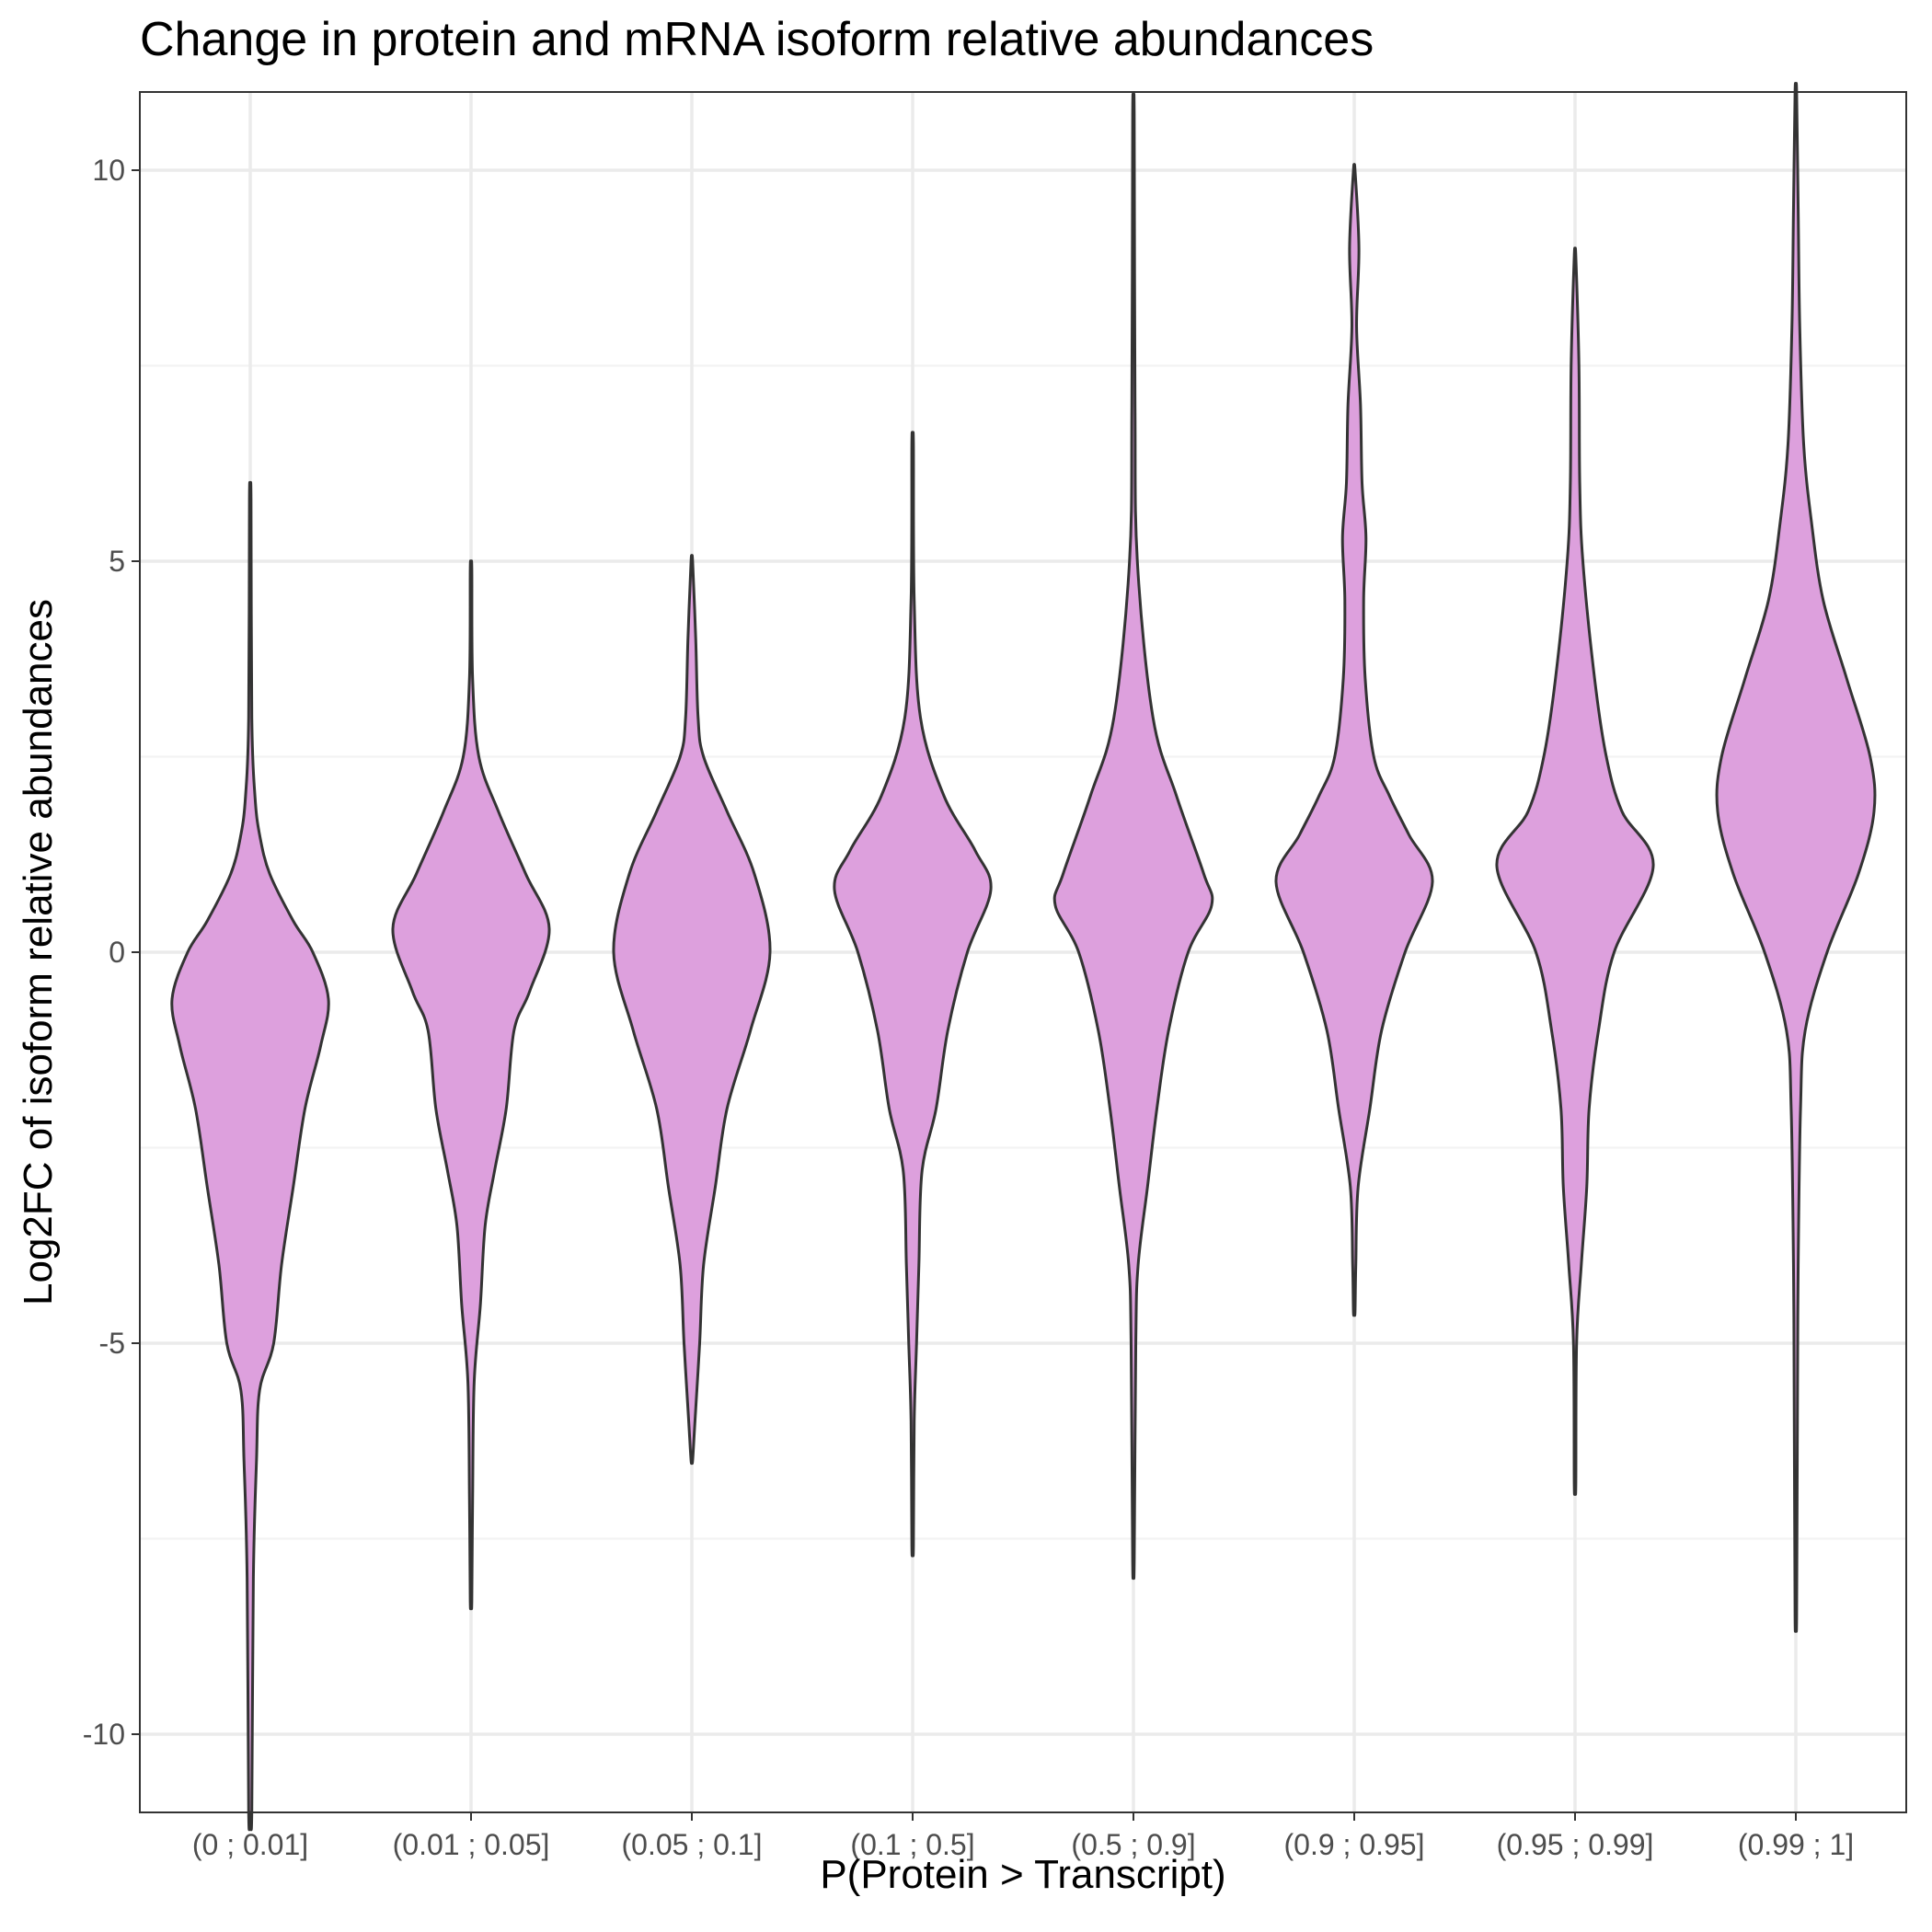  What do you see at coordinates (692, 1844) in the screenshot?
I see `x-tick-label: (0.05 ; 0.1]` at bounding box center [692, 1844].